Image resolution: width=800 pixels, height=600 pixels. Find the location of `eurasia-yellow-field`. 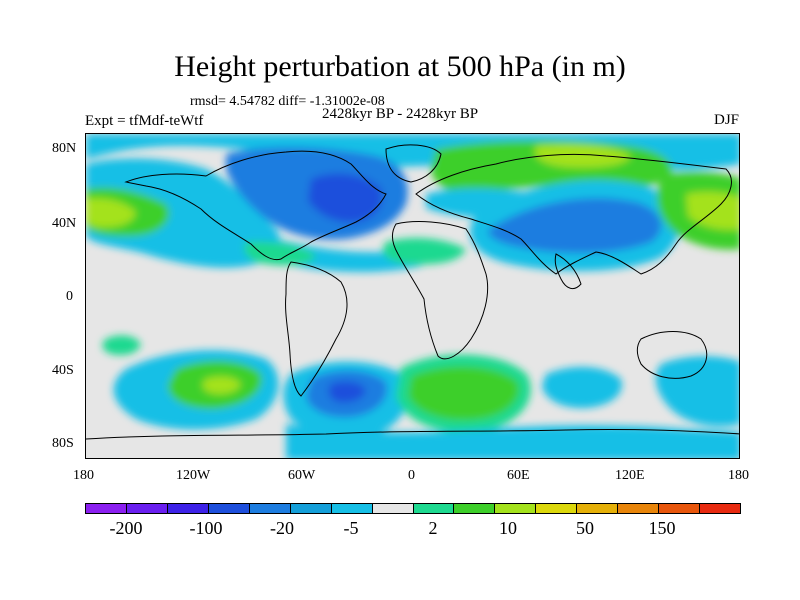

eurasia-yellow-field is located at coordinates (583, 156).